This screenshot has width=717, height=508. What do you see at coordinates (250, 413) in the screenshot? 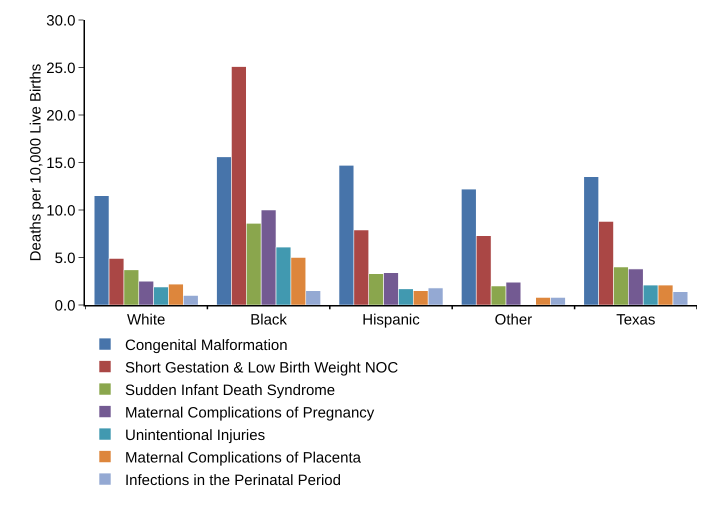
I see `legend-label: Maternal Complications of Pregnancy` at bounding box center [250, 413].